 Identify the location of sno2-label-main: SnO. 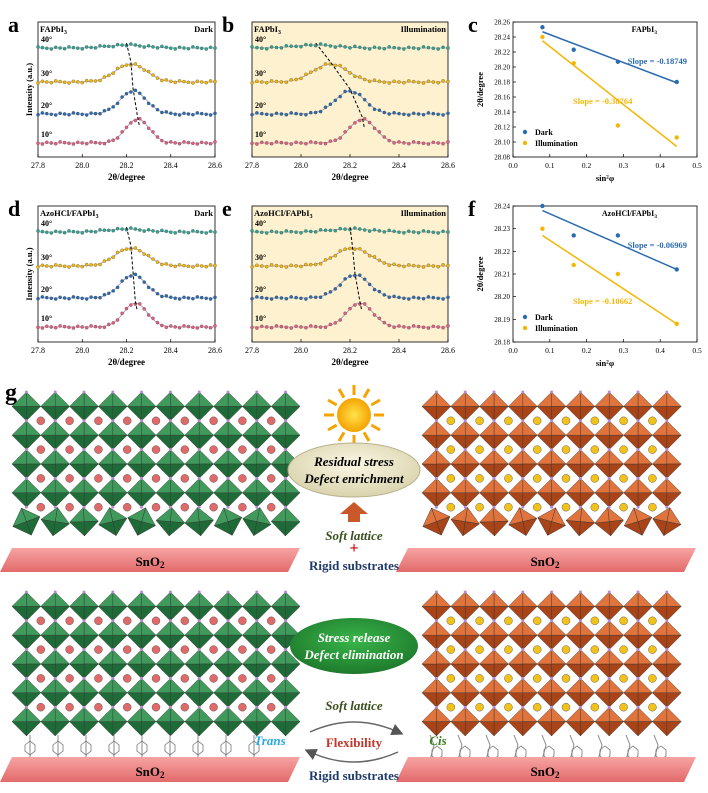
(147, 561).